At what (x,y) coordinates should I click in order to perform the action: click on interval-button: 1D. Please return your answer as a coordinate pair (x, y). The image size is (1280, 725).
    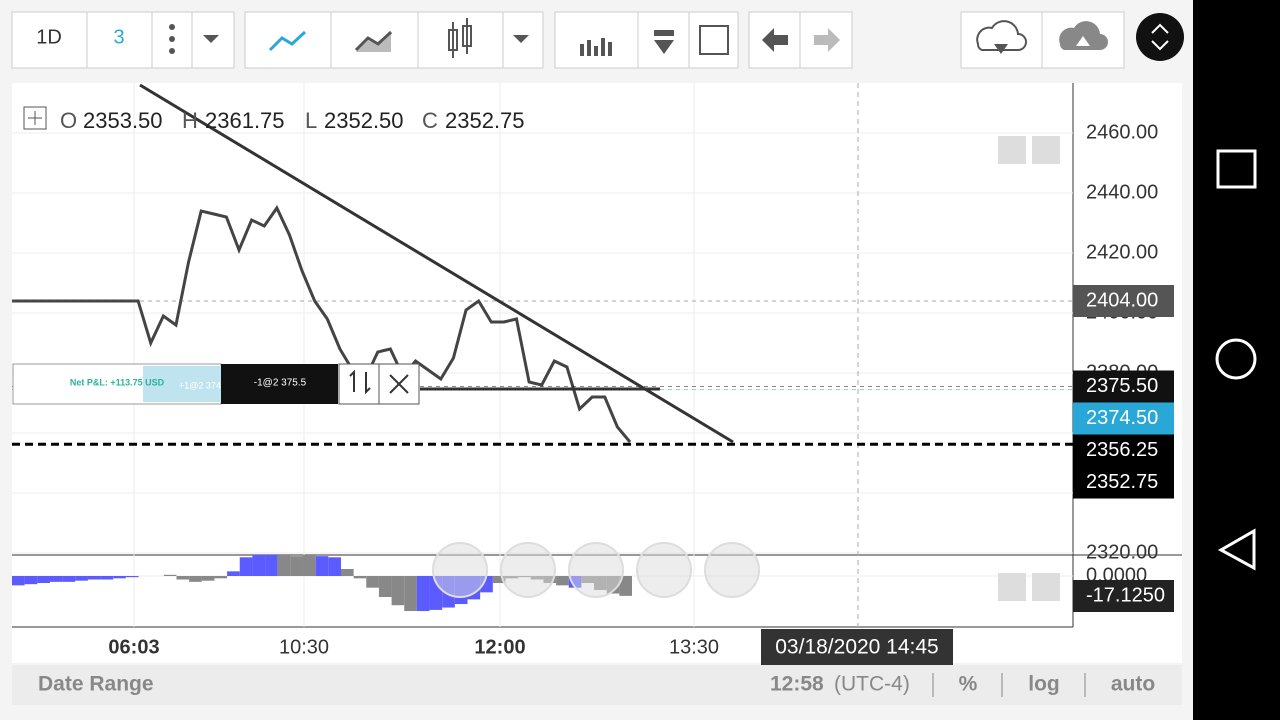
    Looking at the image, I should click on (49, 37).